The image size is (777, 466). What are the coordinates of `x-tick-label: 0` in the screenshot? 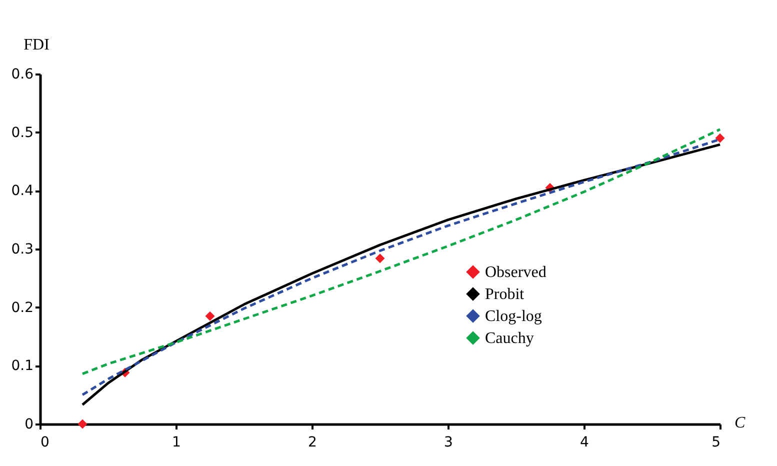 It's located at (45, 442).